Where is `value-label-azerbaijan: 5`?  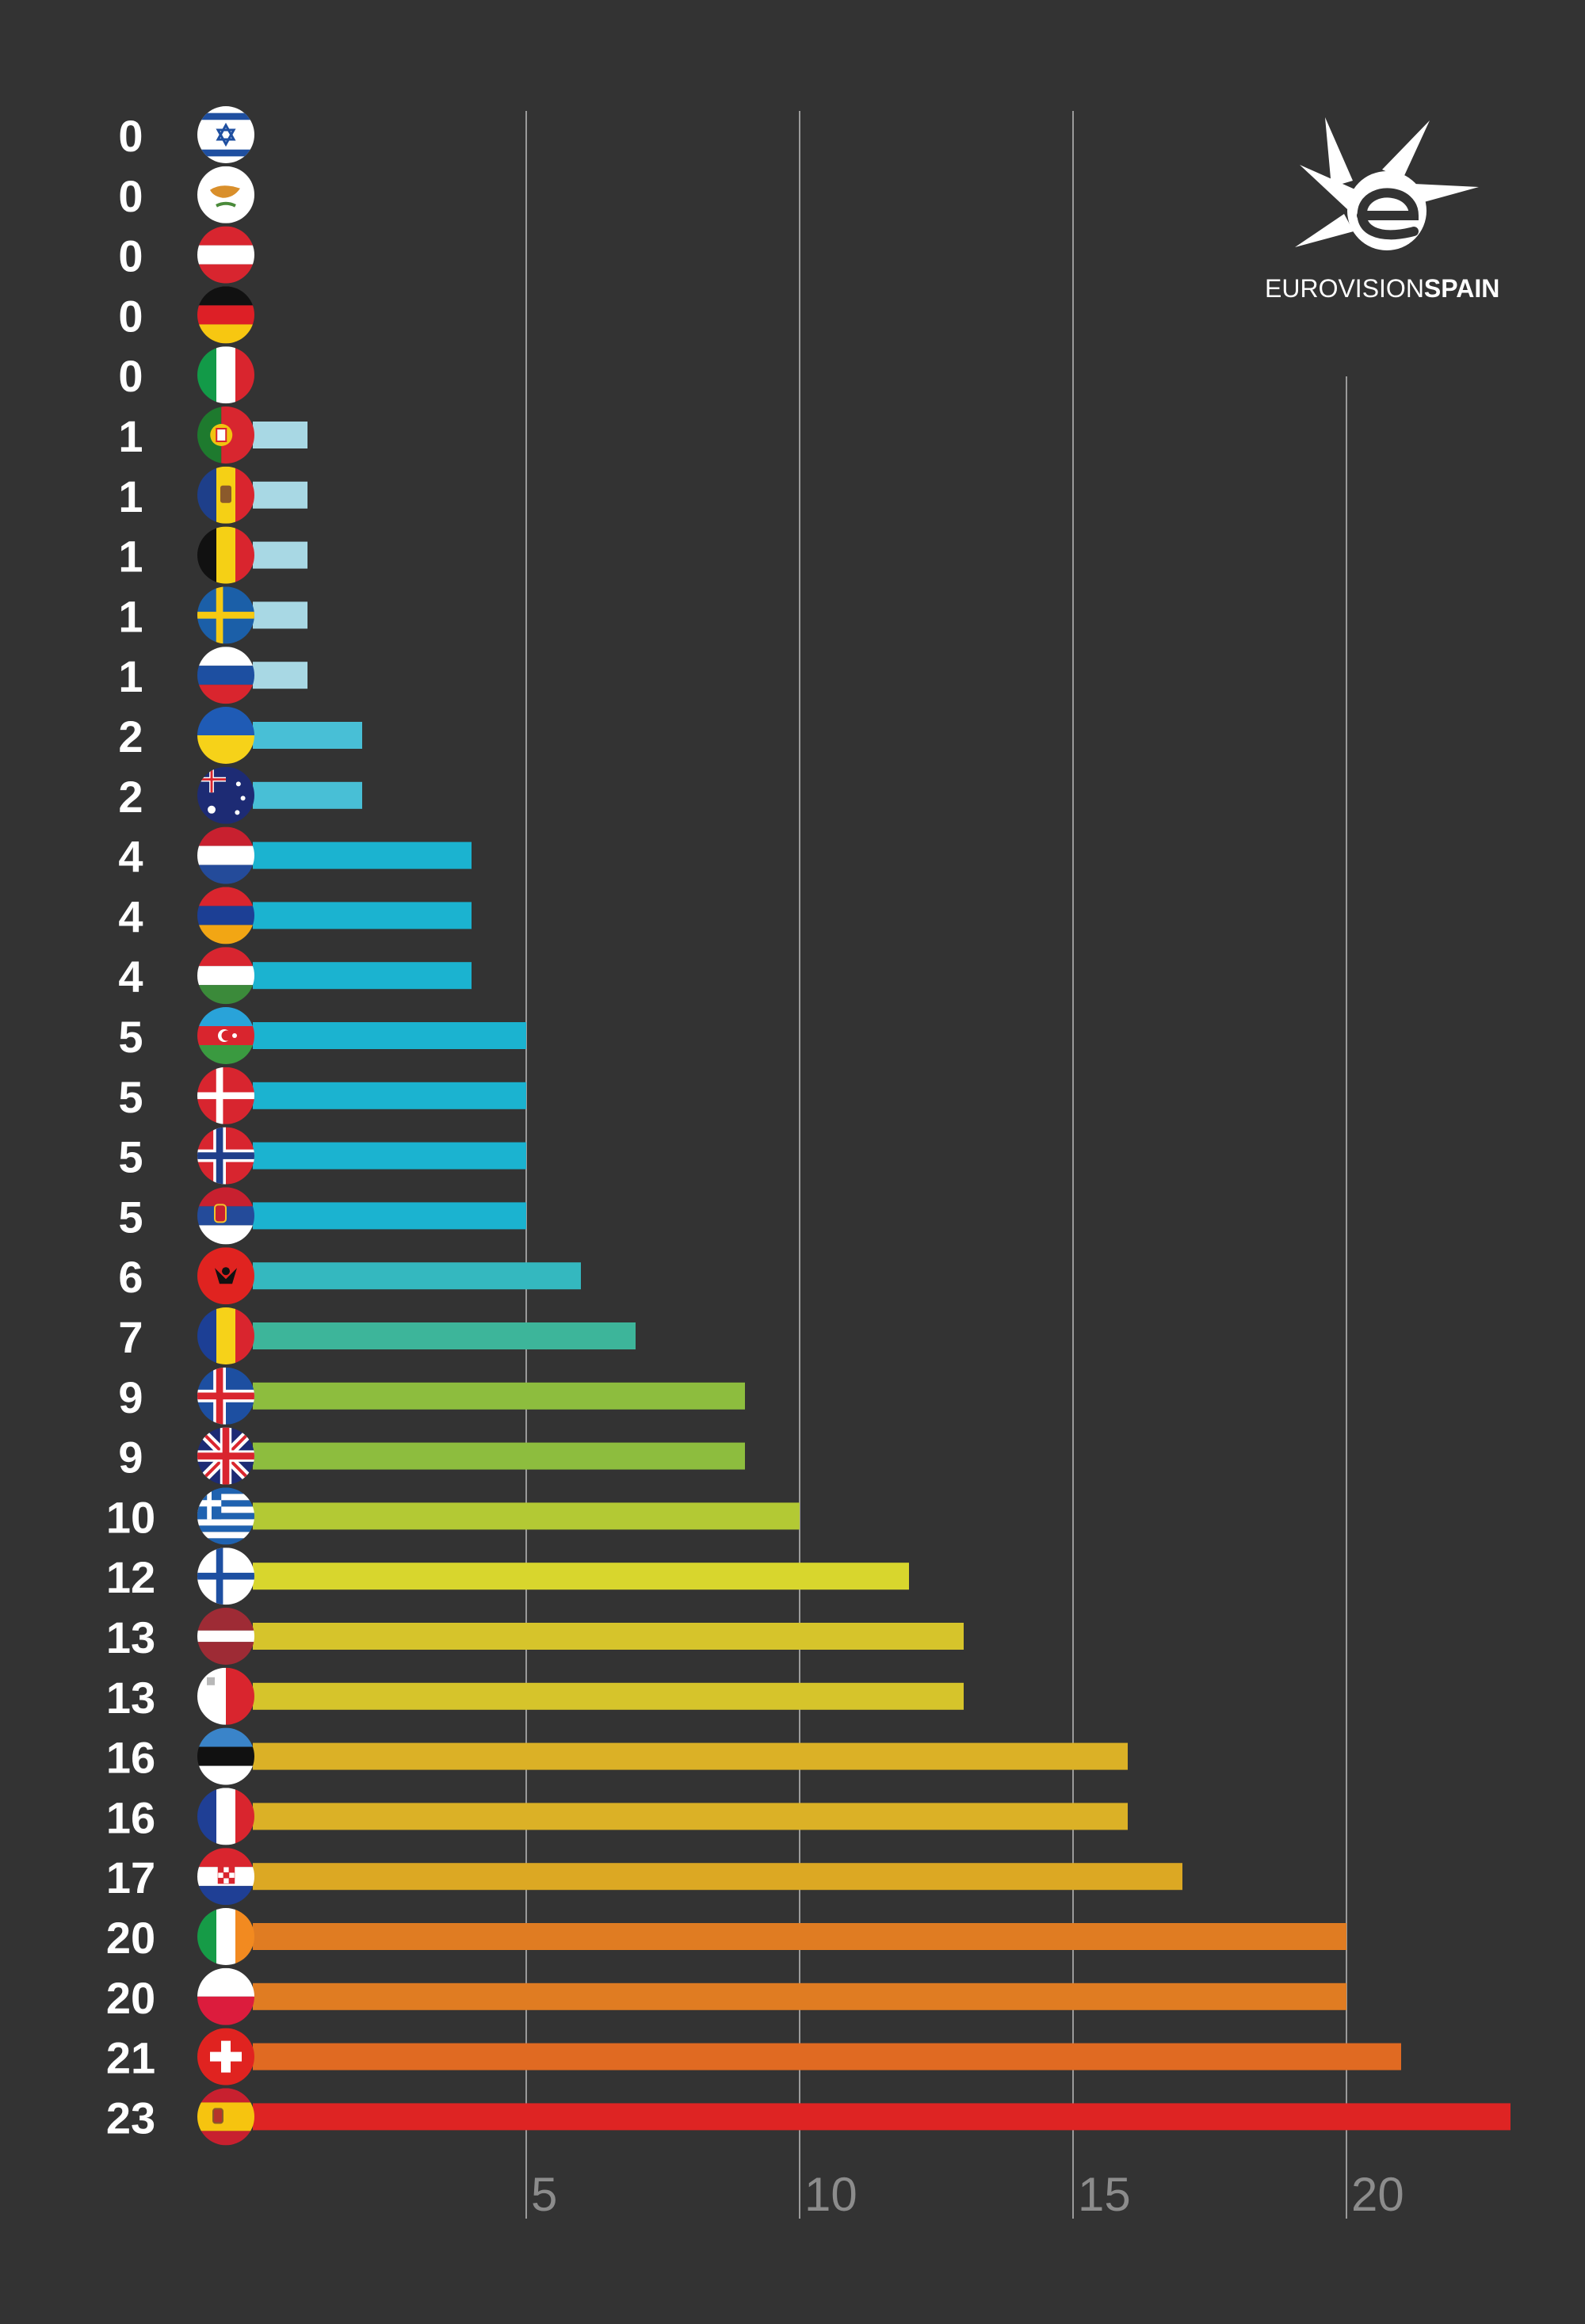 value-label-azerbaijan: 5 is located at coordinates (130, 1037).